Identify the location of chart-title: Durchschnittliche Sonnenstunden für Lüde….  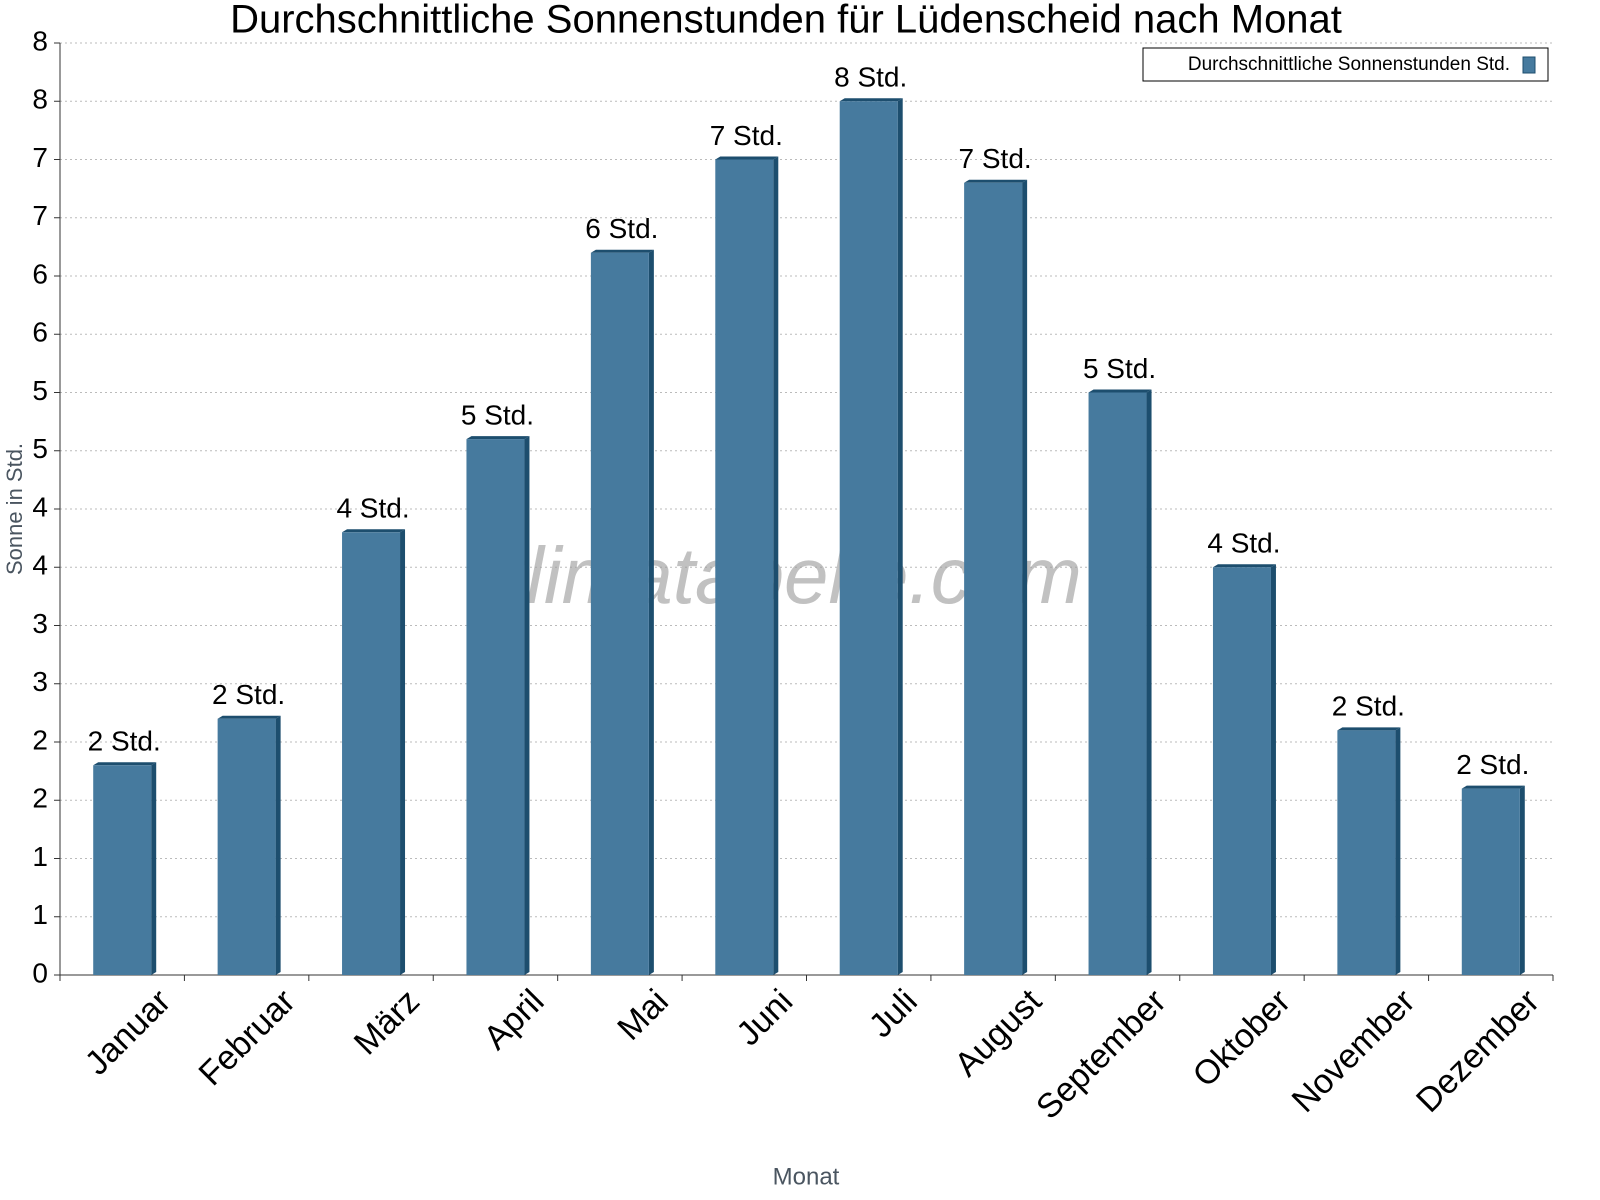
(786, 21).